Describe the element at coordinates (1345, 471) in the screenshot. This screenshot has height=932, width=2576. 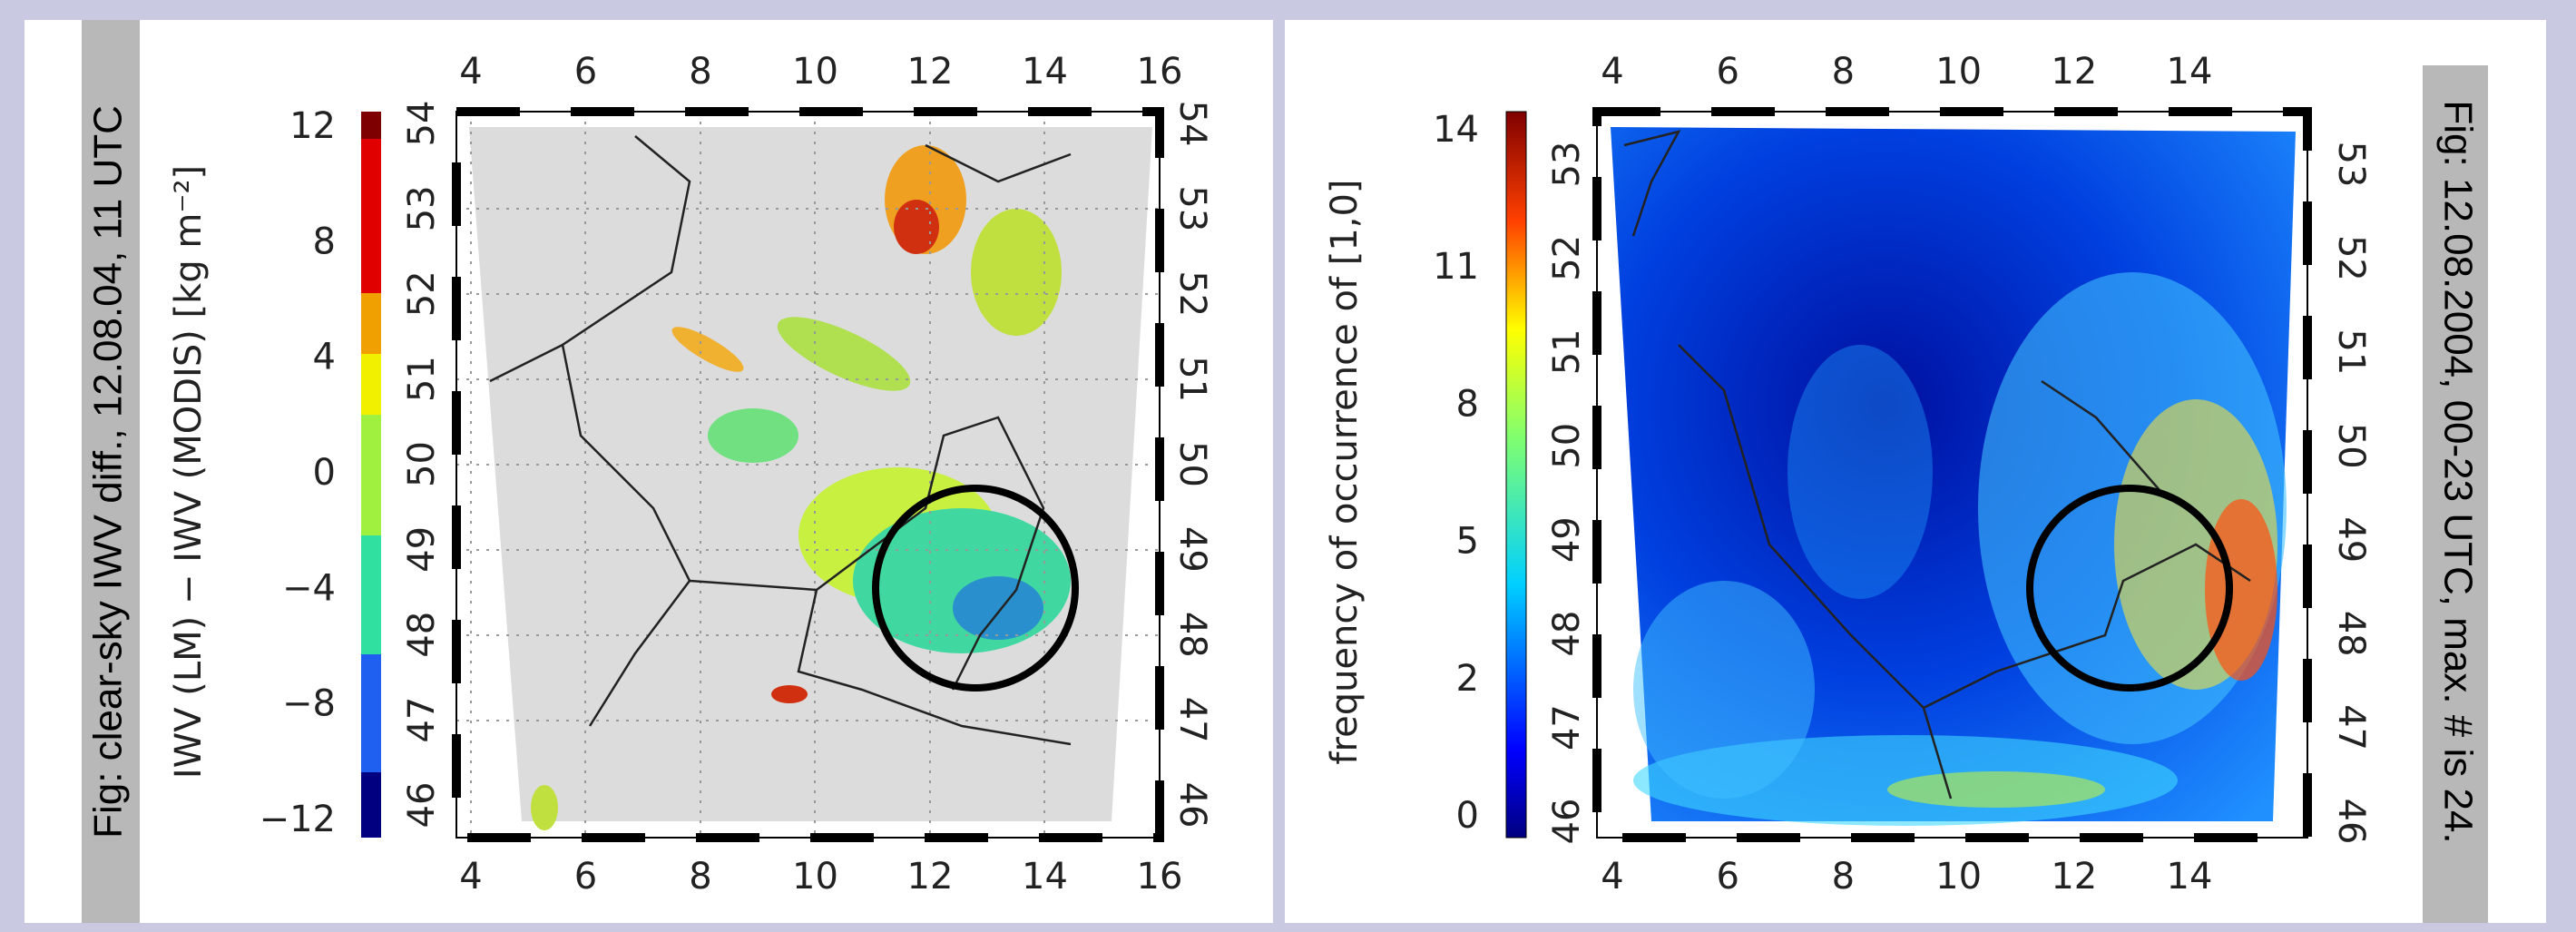
I see `colorbar-label: frequency of occurrence of [1,0]` at that location.